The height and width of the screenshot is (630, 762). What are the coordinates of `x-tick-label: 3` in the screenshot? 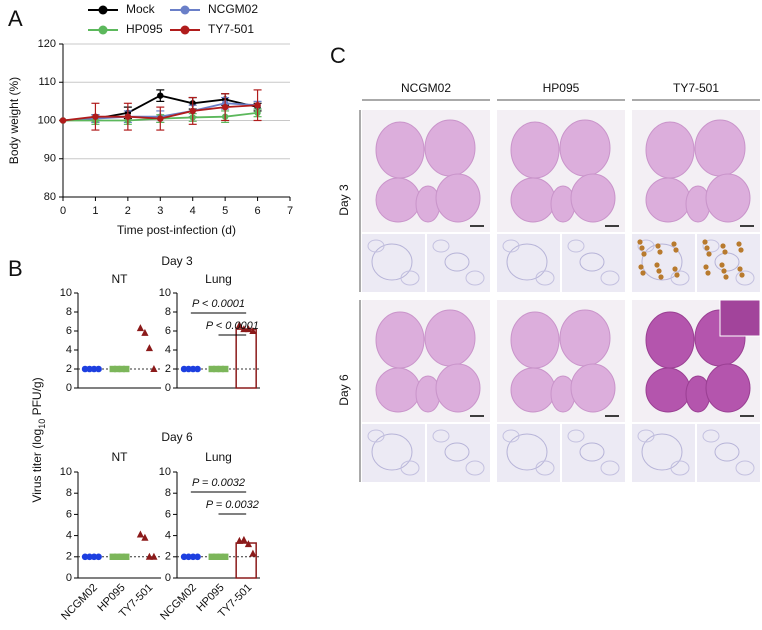 It's located at (160, 211).